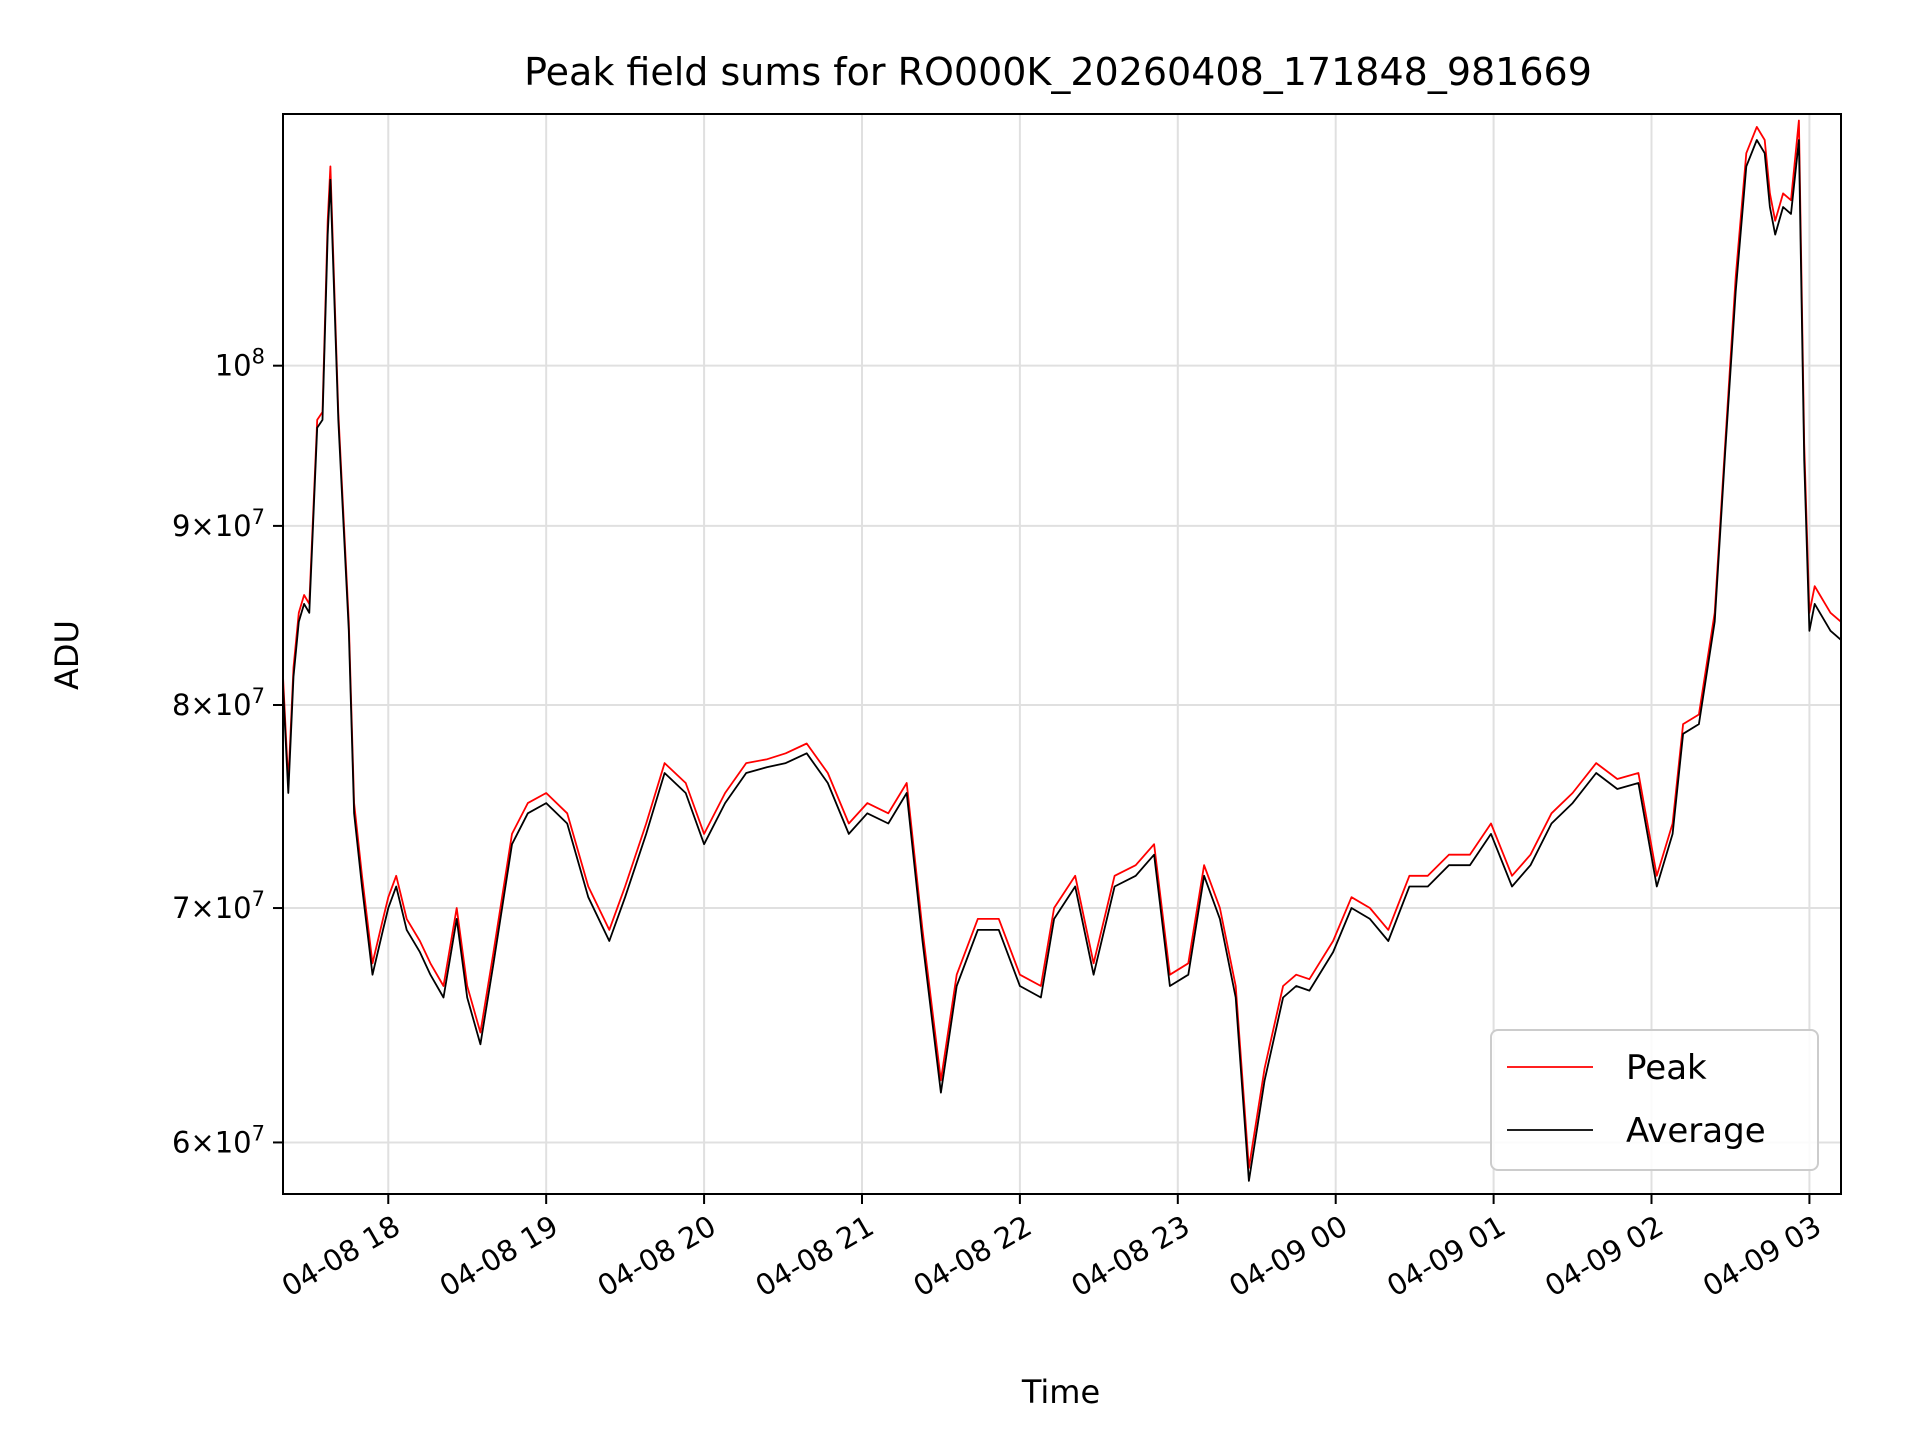 This screenshot has width=1920, height=1440. I want to click on x-tick-label: 04-08 22, so click(972, 1256).